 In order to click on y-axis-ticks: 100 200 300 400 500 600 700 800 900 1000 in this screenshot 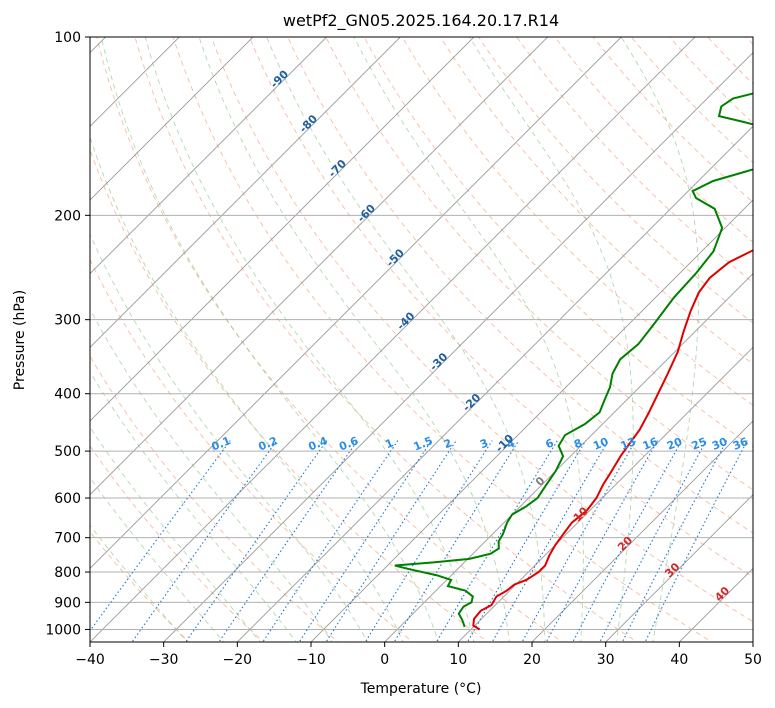, I will do `click(67, 334)`.